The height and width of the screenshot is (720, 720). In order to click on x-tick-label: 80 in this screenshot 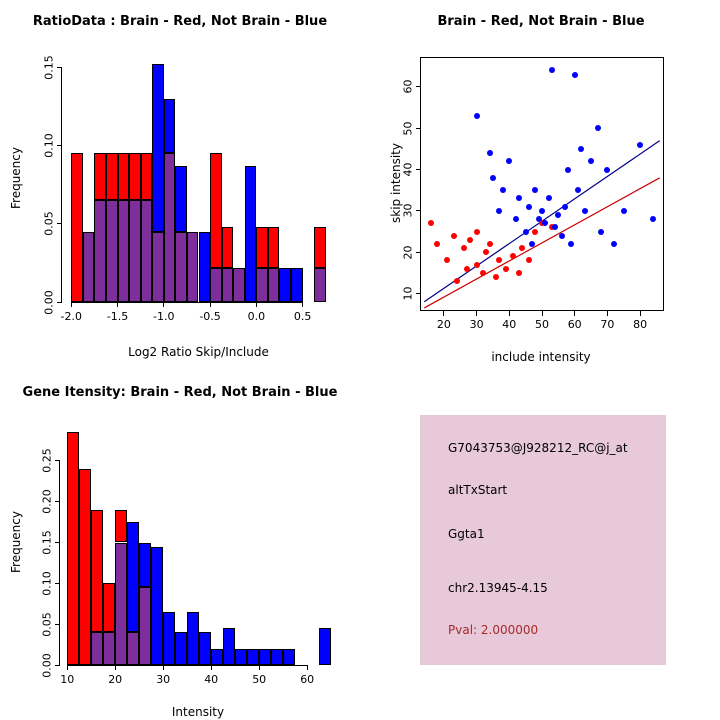, I will do `click(640, 324)`.